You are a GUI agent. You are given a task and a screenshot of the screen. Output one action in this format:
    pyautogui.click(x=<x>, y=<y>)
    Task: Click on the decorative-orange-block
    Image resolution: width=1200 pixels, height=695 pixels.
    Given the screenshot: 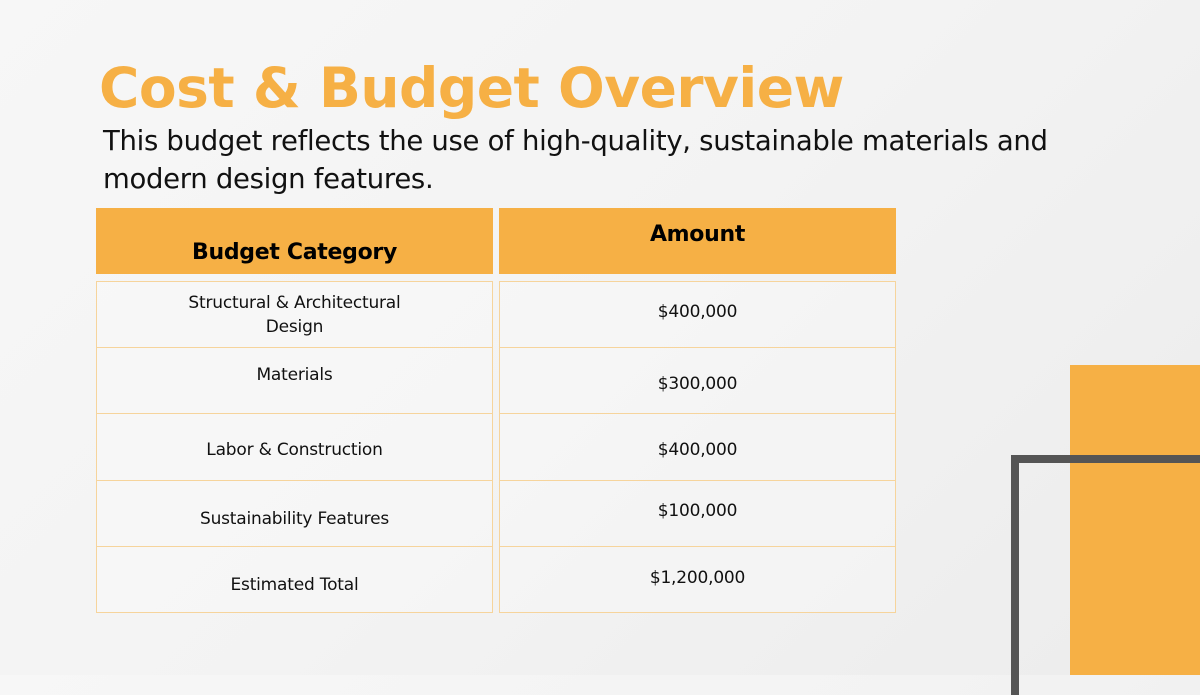 What is the action you would take?
    pyautogui.click(x=1135, y=520)
    